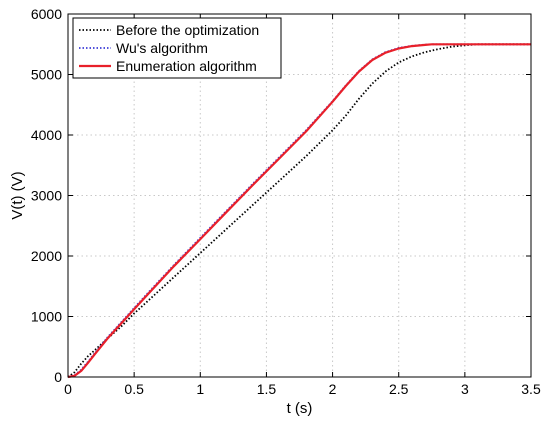  What do you see at coordinates (186, 66) in the screenshot?
I see `legend-label-2: Enumeration algorithm` at bounding box center [186, 66].